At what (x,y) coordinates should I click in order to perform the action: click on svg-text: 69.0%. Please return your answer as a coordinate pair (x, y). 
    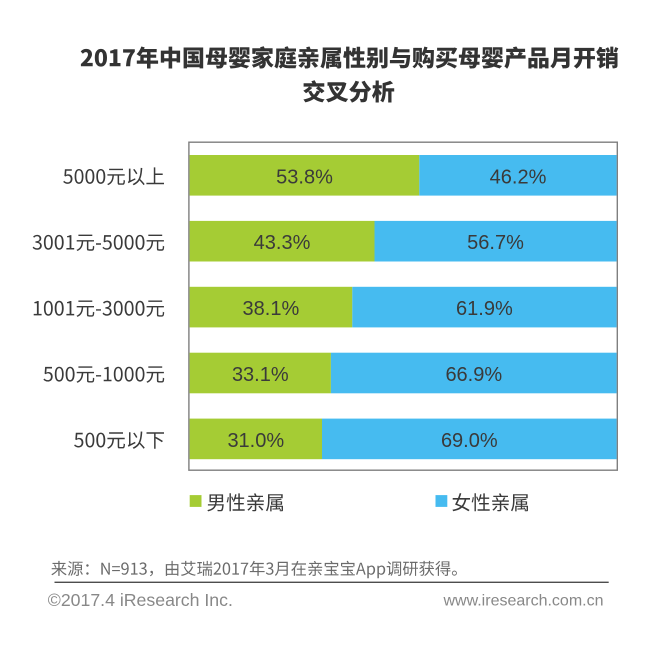
    Looking at the image, I should click on (469, 441).